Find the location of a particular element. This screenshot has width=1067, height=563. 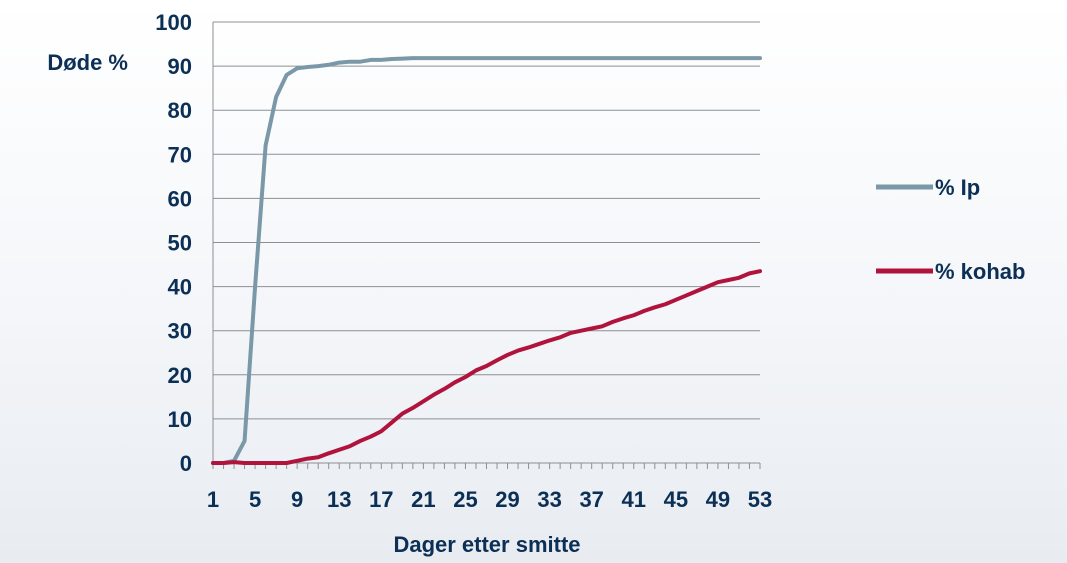

x-tick-label: 53 is located at coordinates (760, 499).